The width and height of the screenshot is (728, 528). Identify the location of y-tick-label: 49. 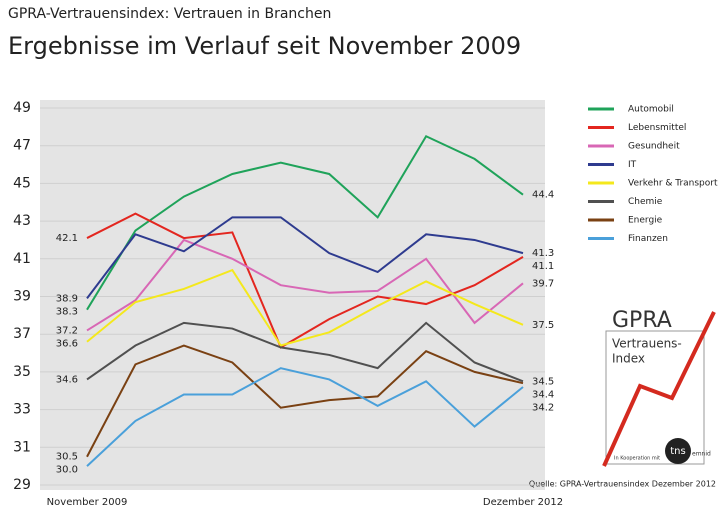
(22, 108).